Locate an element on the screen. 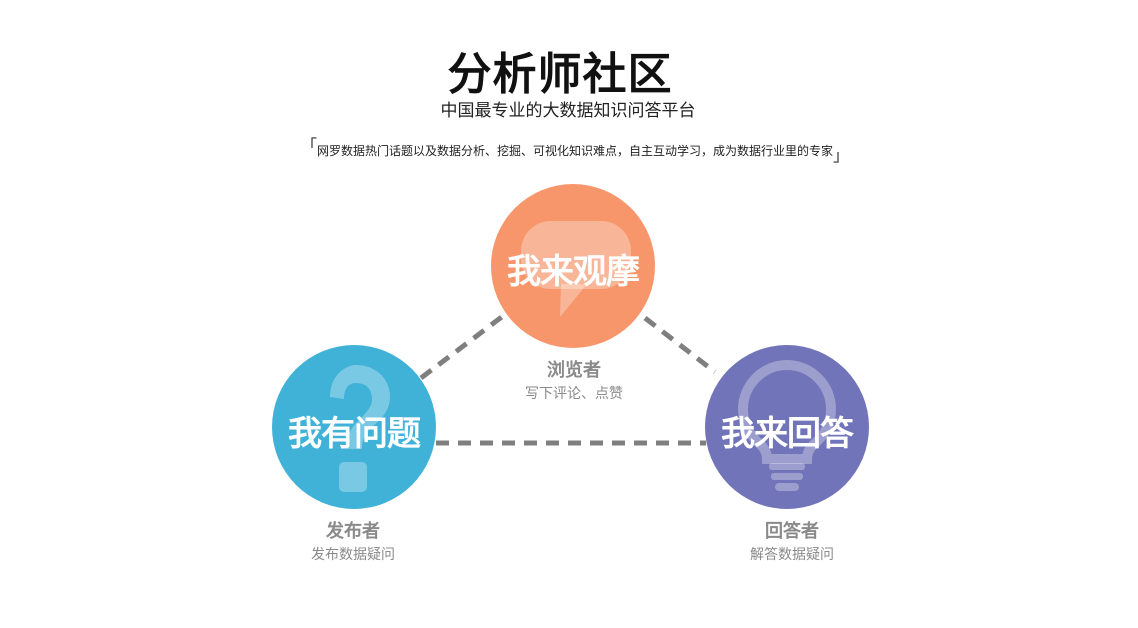 This screenshot has height=628, width=1138. role-viewer-title: 浏览者 is located at coordinates (574, 370).